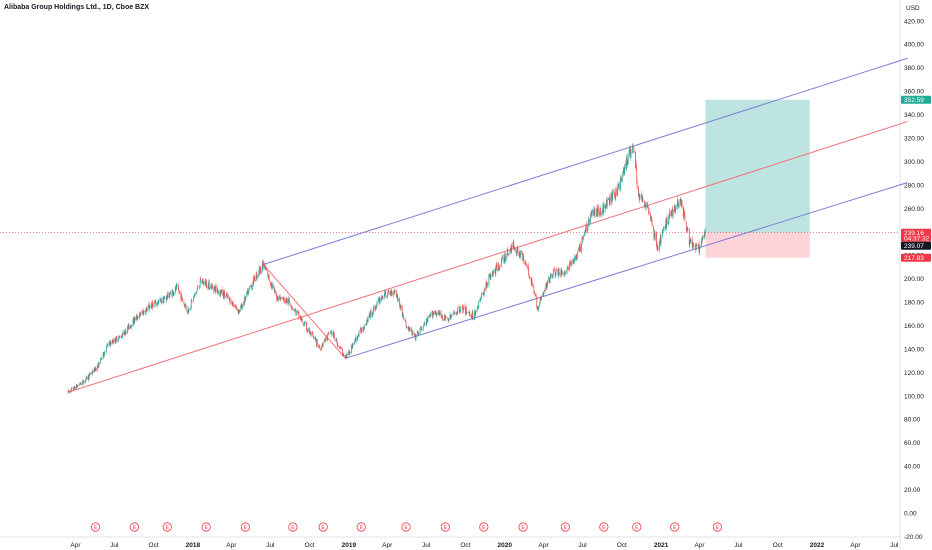 The image size is (932, 550). What do you see at coordinates (817, 545) in the screenshot?
I see `x-tick-label: 2022` at bounding box center [817, 545].